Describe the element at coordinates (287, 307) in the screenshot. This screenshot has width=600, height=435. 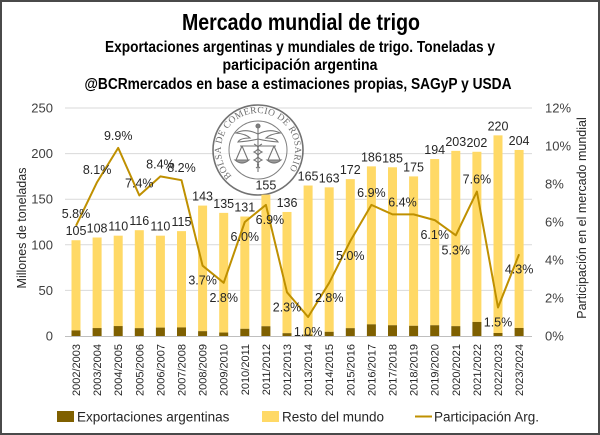
I see `share-data-label: 2.3%` at that location.